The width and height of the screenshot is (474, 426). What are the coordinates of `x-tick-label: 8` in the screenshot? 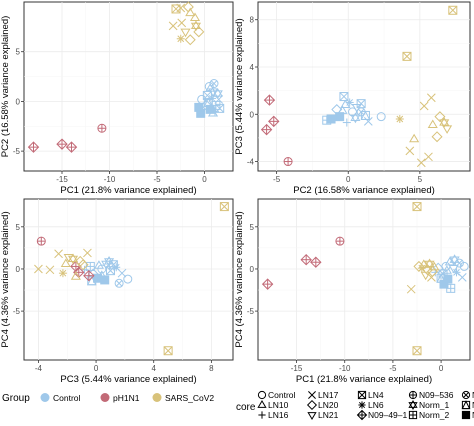 It's located at (211, 368).